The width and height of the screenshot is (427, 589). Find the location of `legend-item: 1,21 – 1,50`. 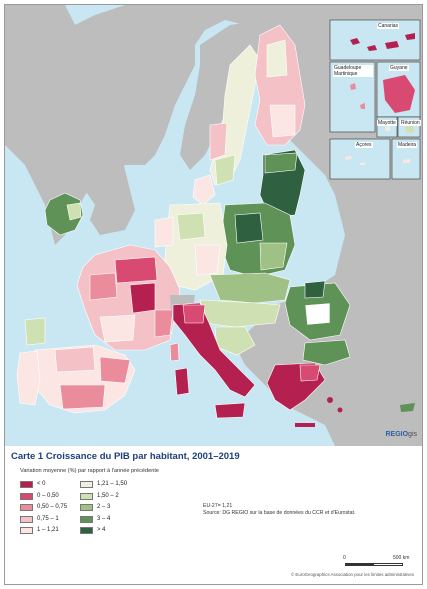

legend-item: 1,21 – 1,50 is located at coordinates (103, 484).